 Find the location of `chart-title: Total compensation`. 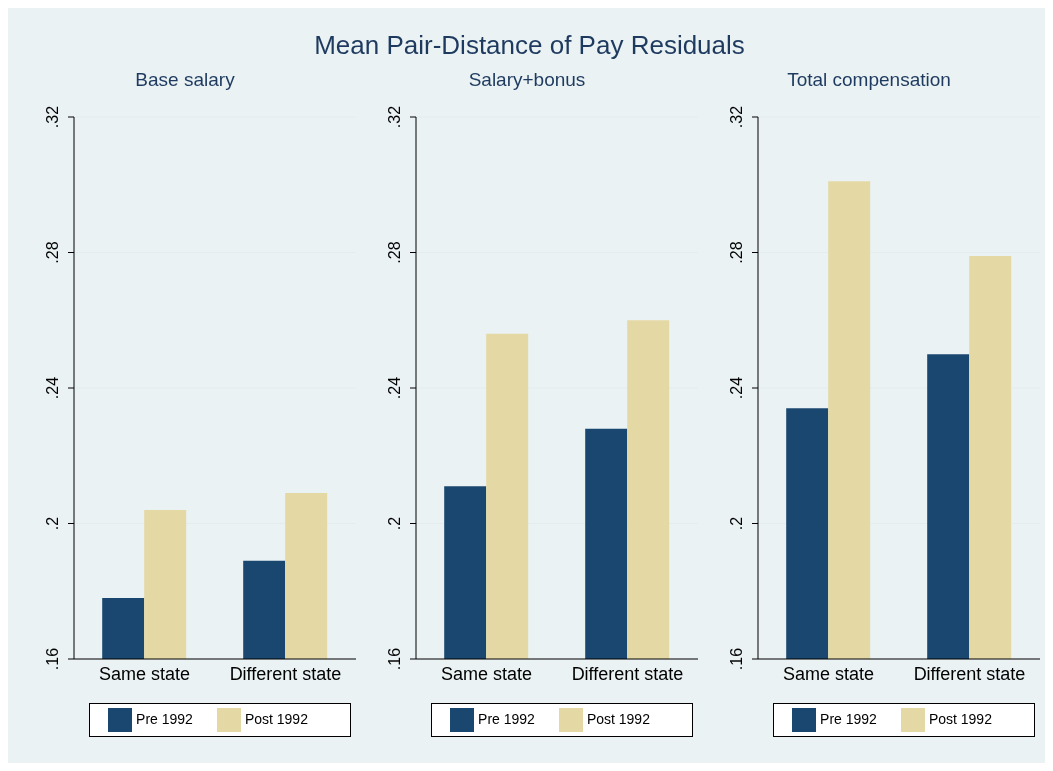

chart-title: Total compensation is located at coordinates (869, 80).